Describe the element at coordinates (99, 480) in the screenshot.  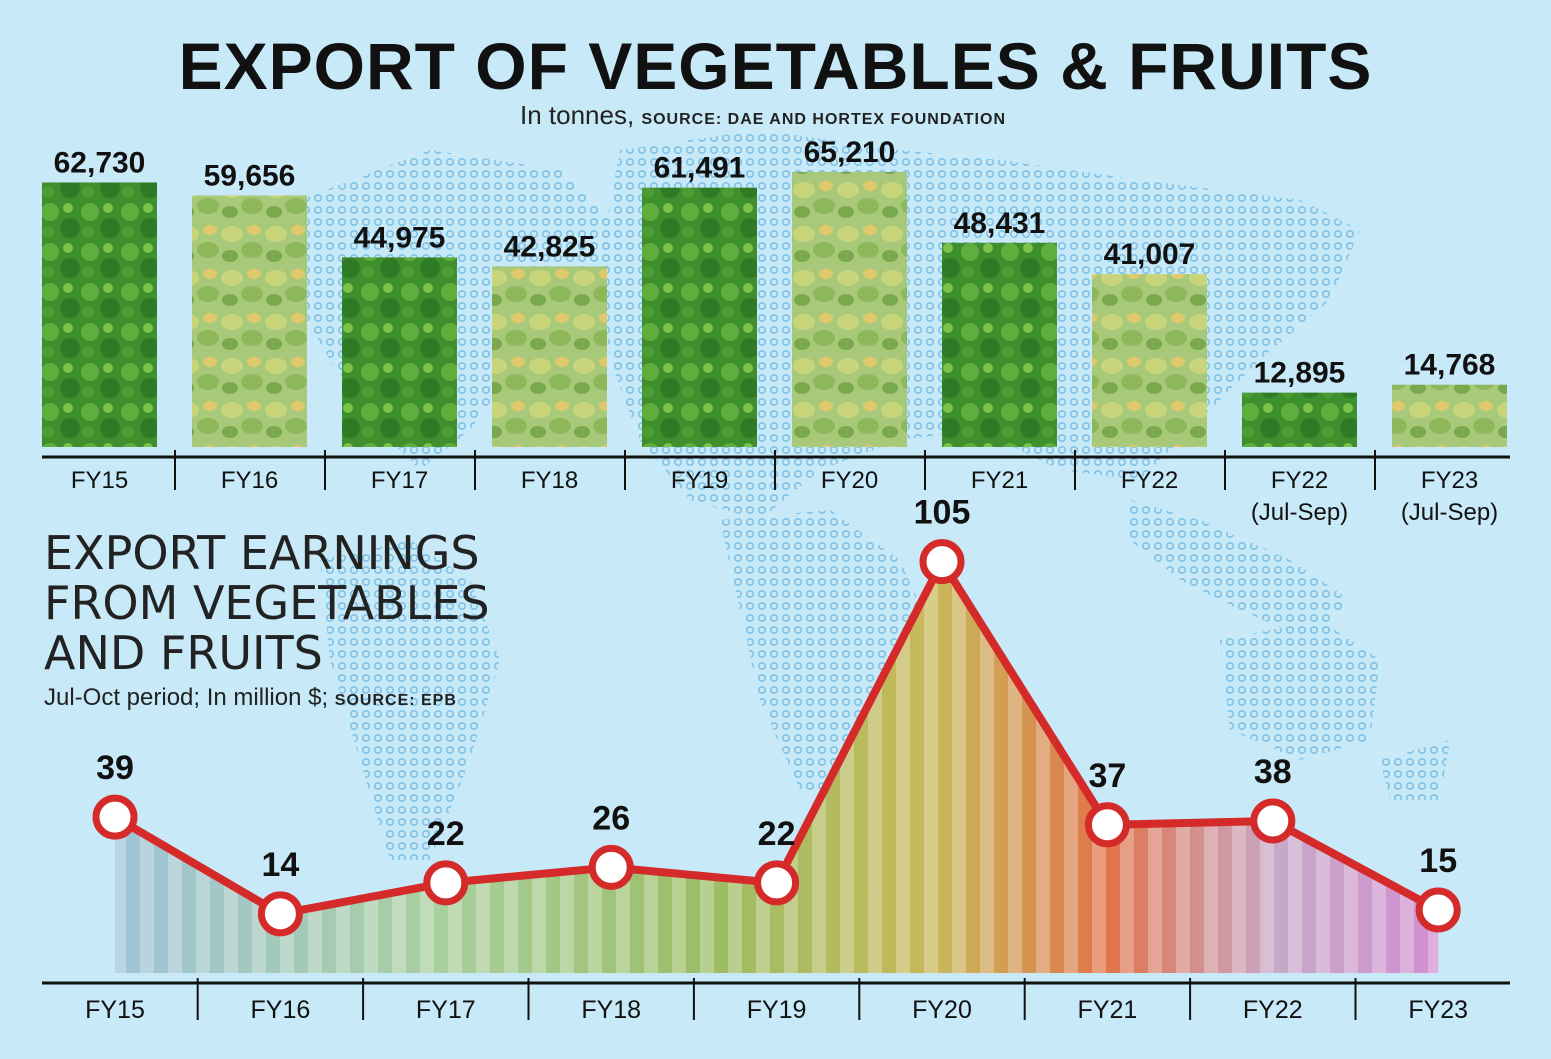
I see `bar-category-label: FY15` at that location.